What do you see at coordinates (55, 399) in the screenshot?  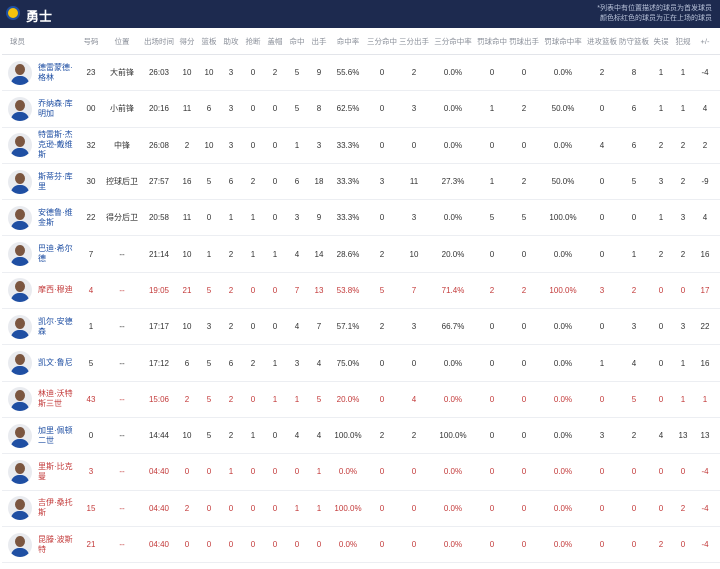 I see `player-name-link: 林迪·沃特斯三世` at bounding box center [55, 399].